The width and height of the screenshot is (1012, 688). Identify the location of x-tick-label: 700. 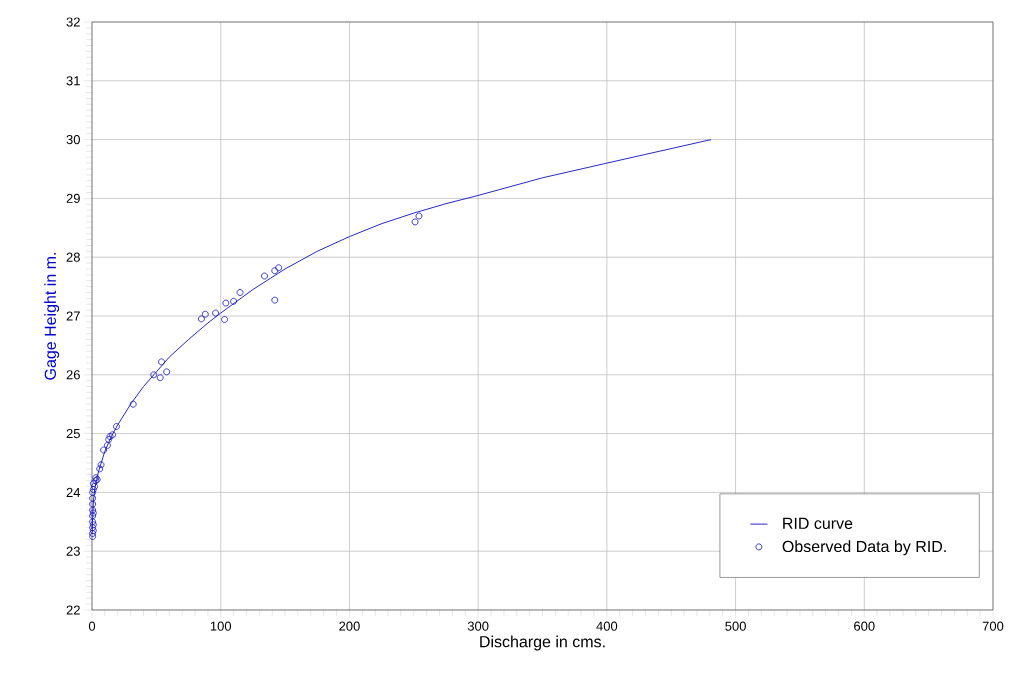
(993, 626).